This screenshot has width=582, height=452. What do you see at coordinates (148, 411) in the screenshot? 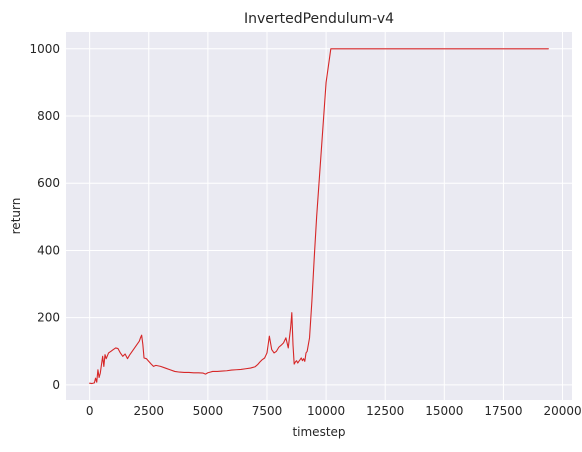
I see `x-tick-label: 2500` at bounding box center [148, 411].